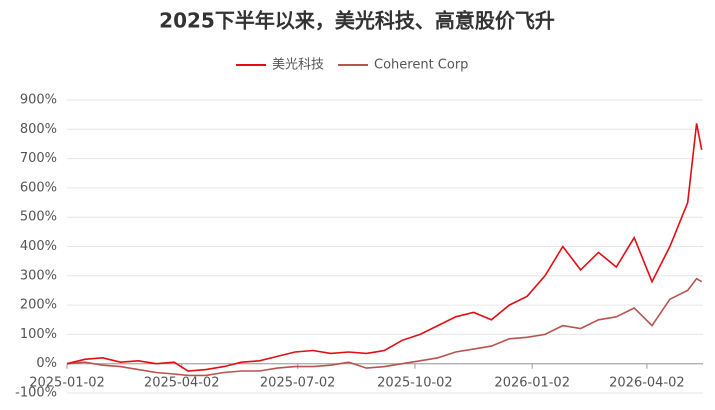 The width and height of the screenshot is (715, 410). What do you see at coordinates (38, 217) in the screenshot?
I see `y-tick-label: 500%` at bounding box center [38, 217].